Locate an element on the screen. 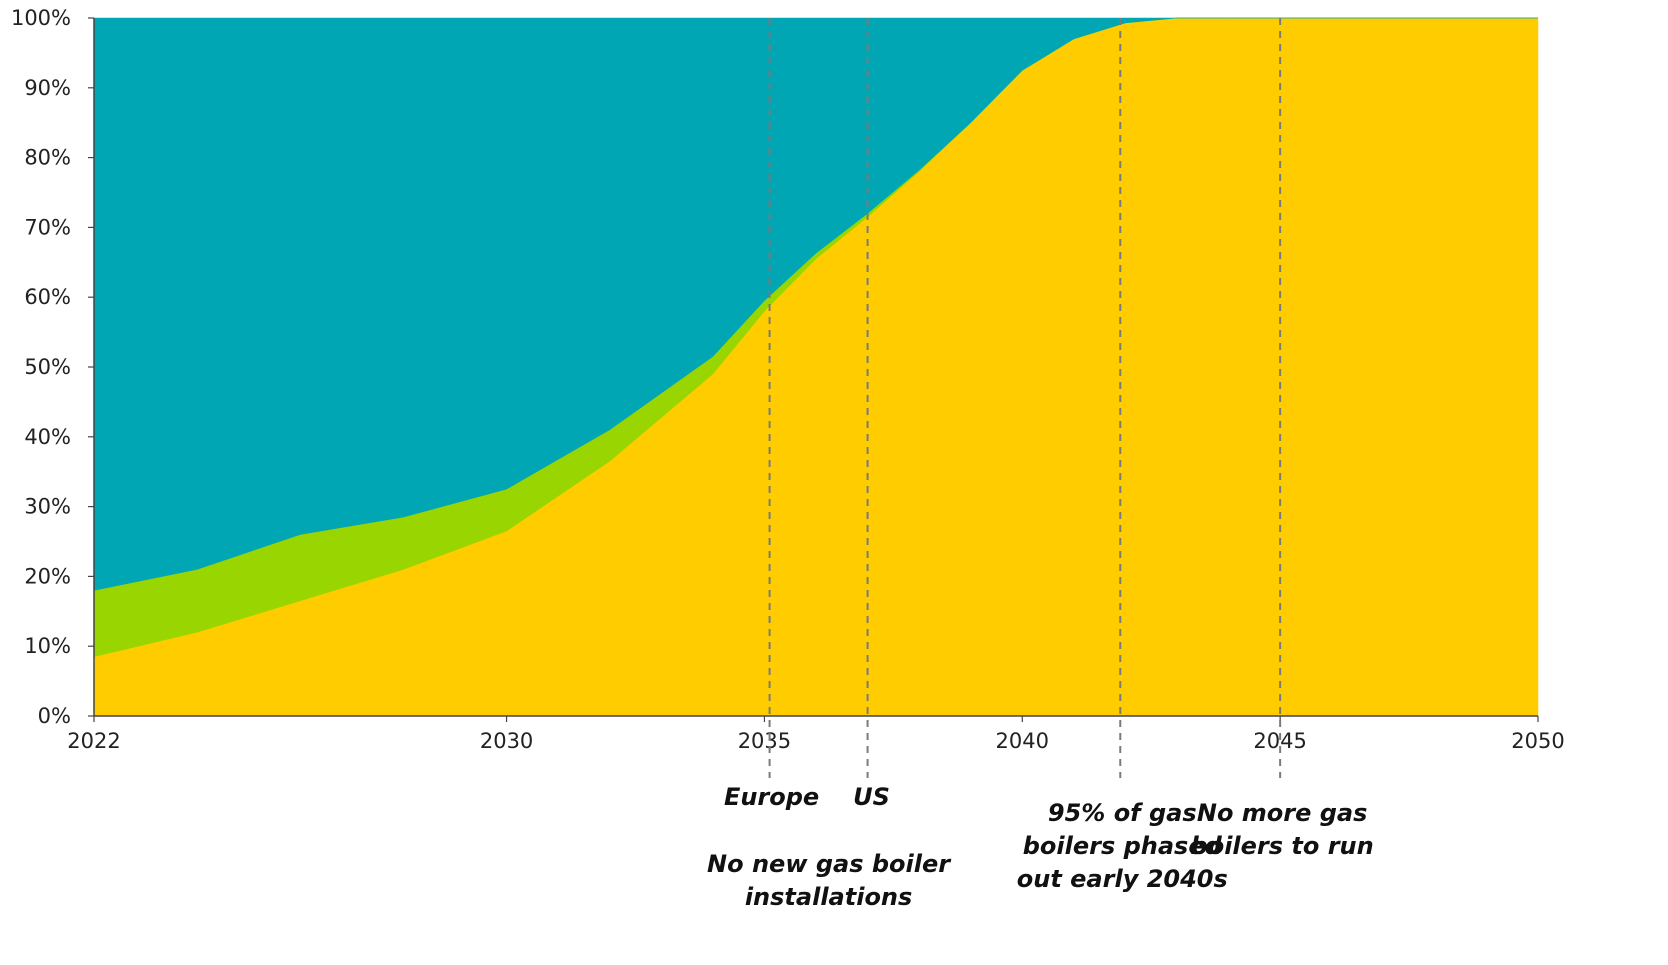 The height and width of the screenshot is (965, 1668). y-tick-label: 50% is located at coordinates (47, 367).